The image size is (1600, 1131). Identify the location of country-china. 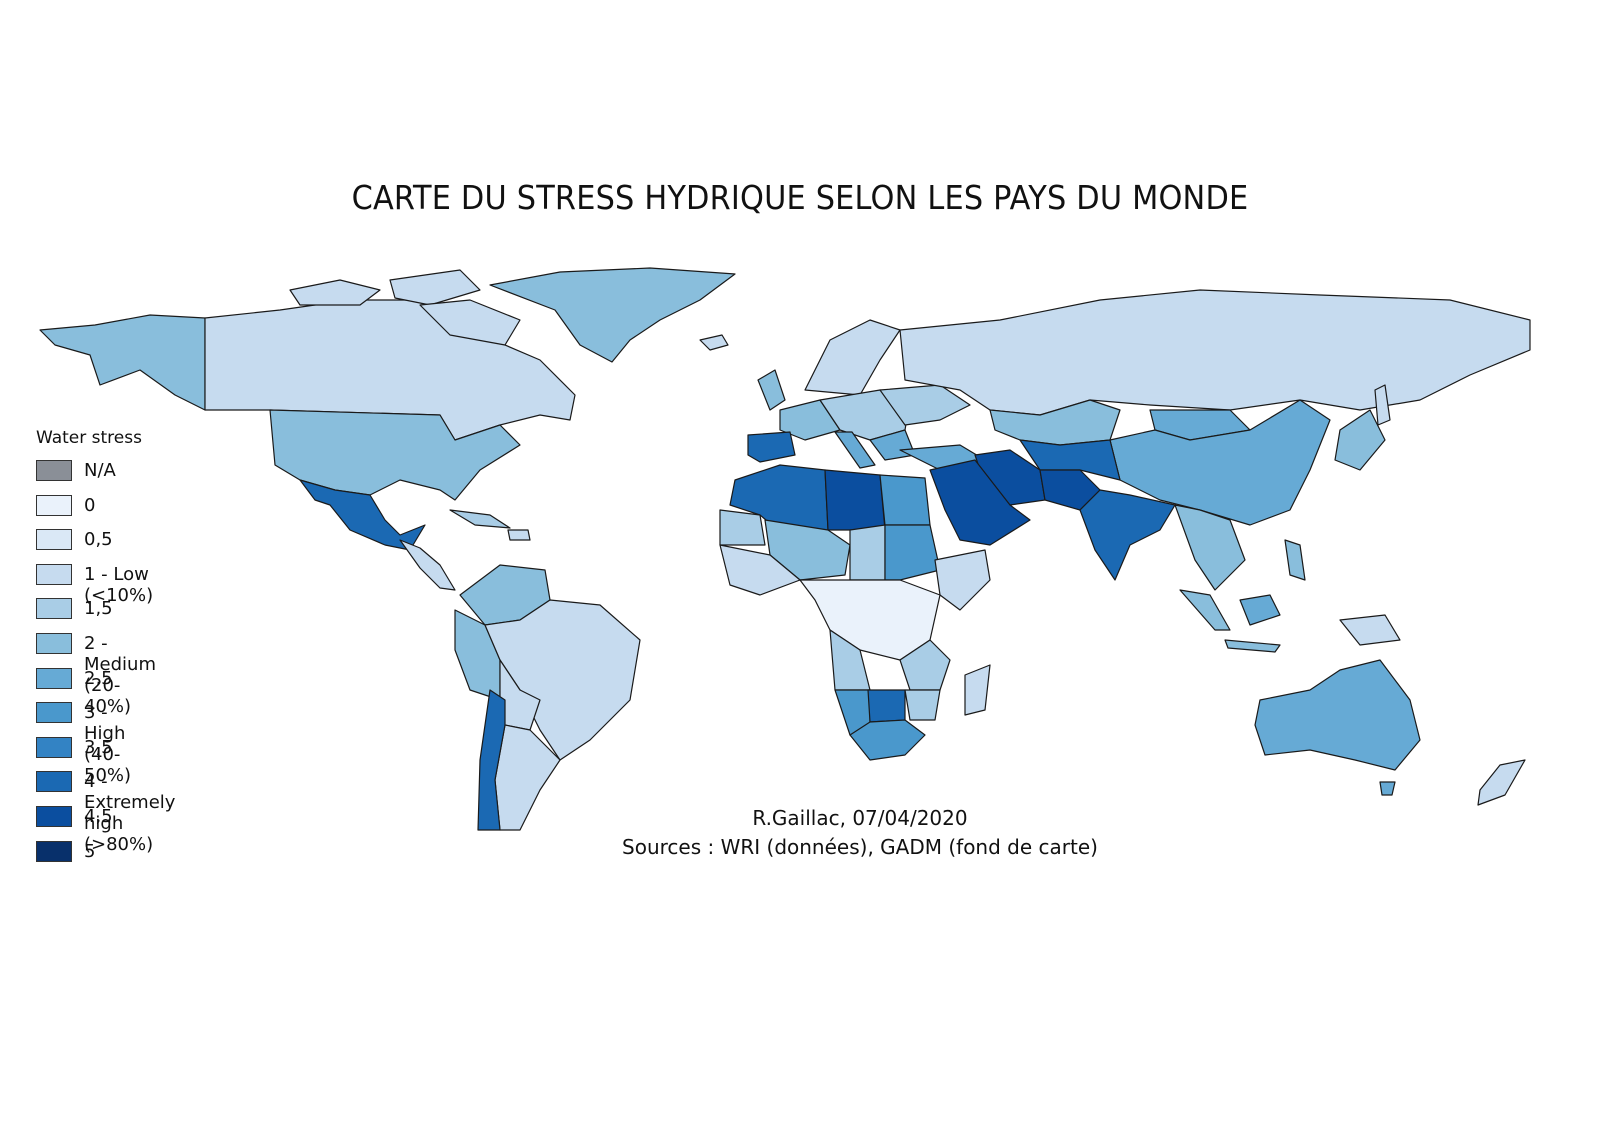
(1220, 462).